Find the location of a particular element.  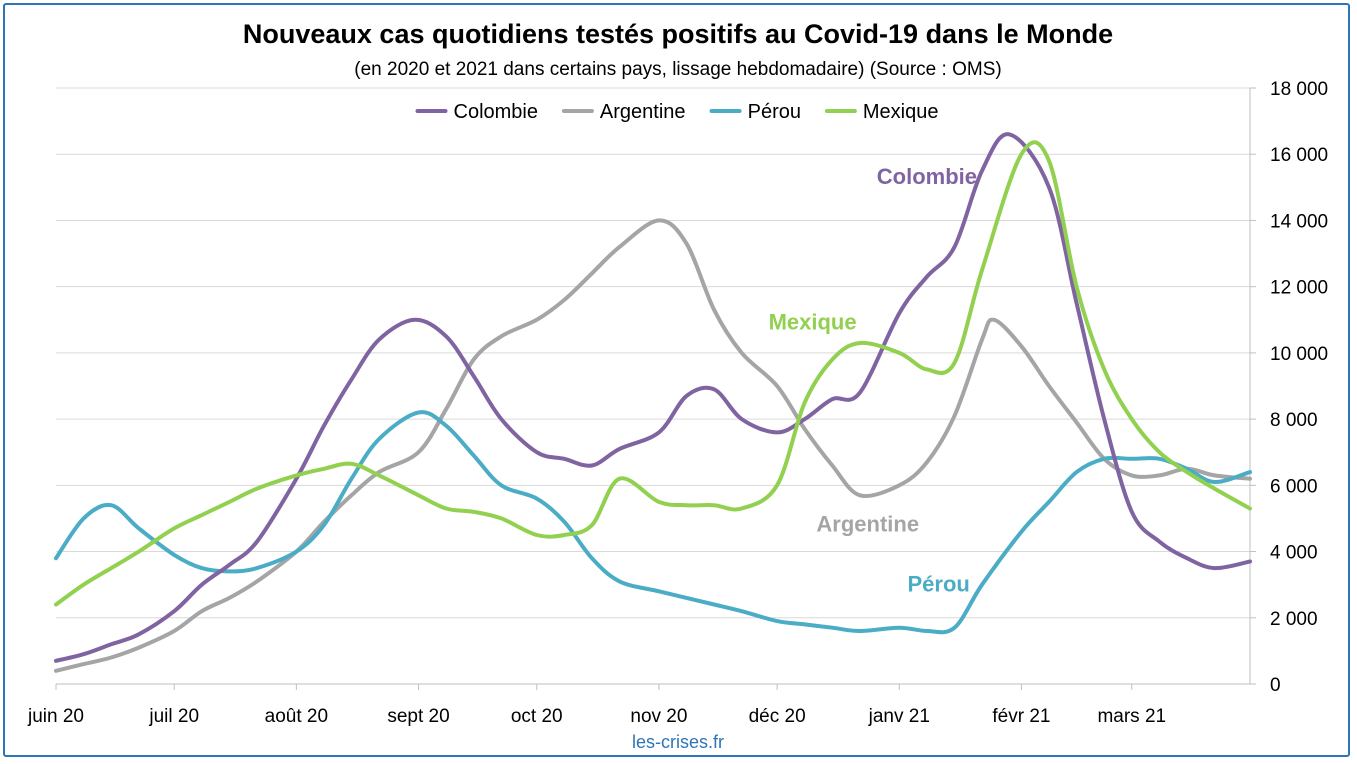

legend-label: Pérou is located at coordinates (774, 112).